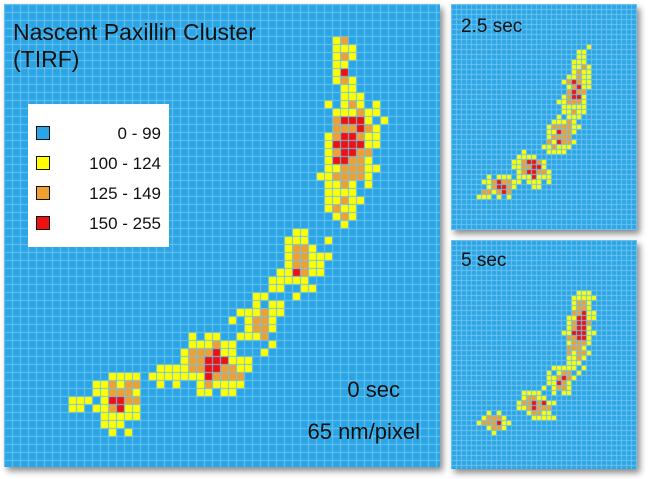 The height and width of the screenshot is (479, 650). Describe the element at coordinates (98, 175) in the screenshot. I see `intensity-legend: 0 - 99 100 - 124 125 - 149 150 - 255` at that location.